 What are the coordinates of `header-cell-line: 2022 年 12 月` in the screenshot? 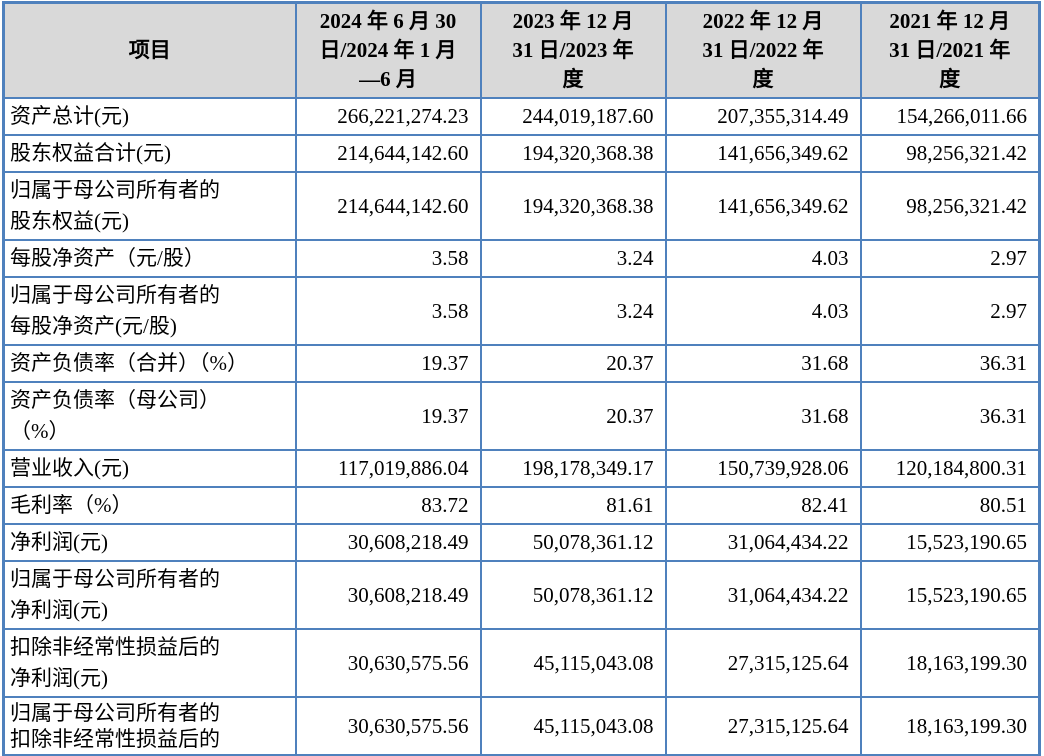 It's located at (763, 21).